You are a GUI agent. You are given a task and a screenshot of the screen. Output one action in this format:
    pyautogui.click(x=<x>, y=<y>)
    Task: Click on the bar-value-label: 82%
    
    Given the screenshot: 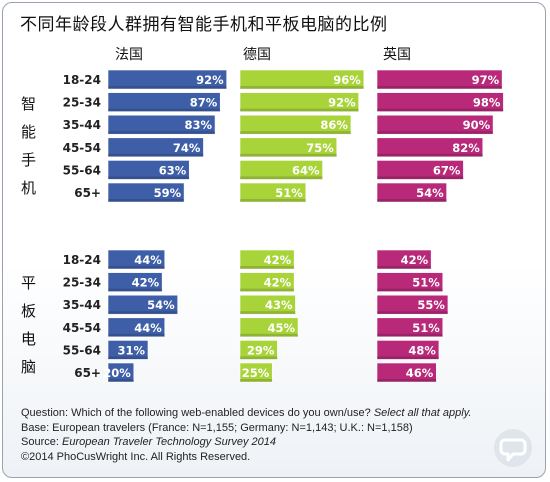 What is the action you would take?
    pyautogui.click(x=466, y=148)
    